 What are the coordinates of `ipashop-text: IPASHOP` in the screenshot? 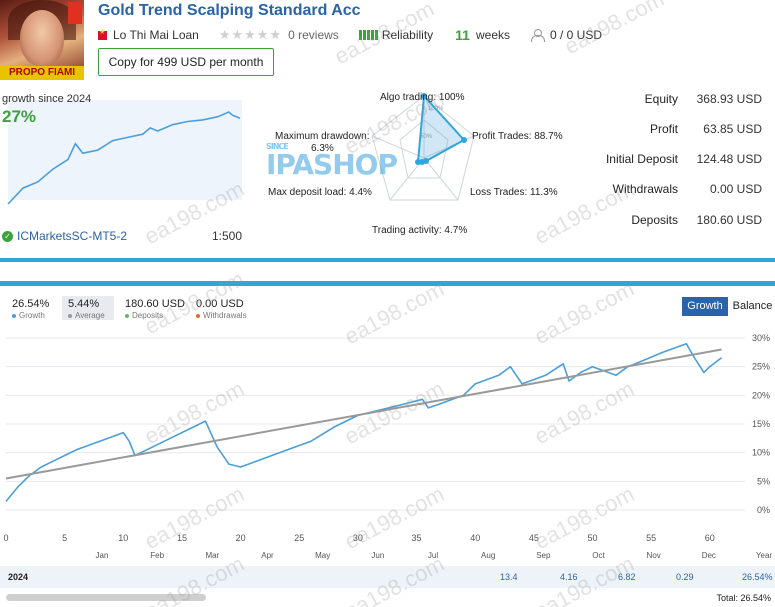 It's located at (332, 164).